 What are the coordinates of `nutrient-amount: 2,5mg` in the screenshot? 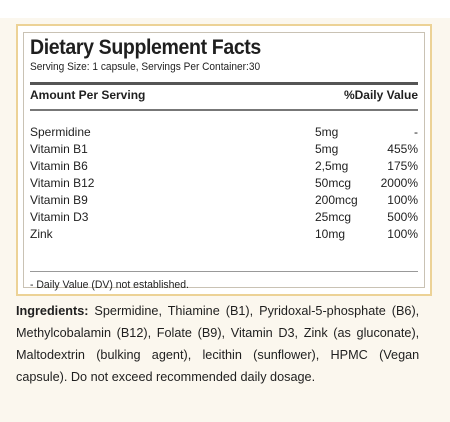 It's located at (332, 166).